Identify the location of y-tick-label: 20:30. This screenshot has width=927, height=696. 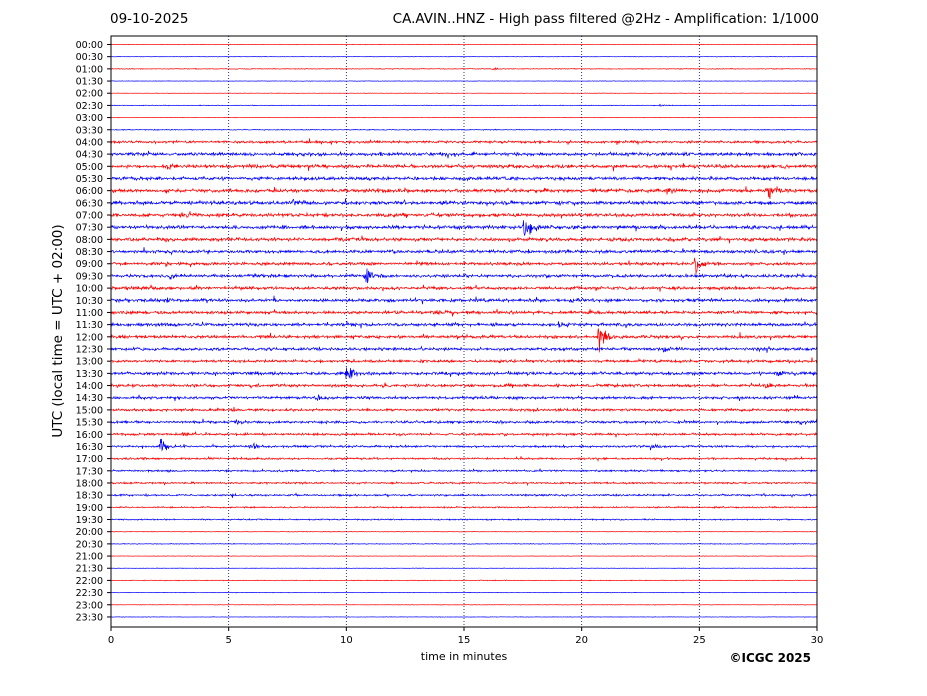
(89, 544).